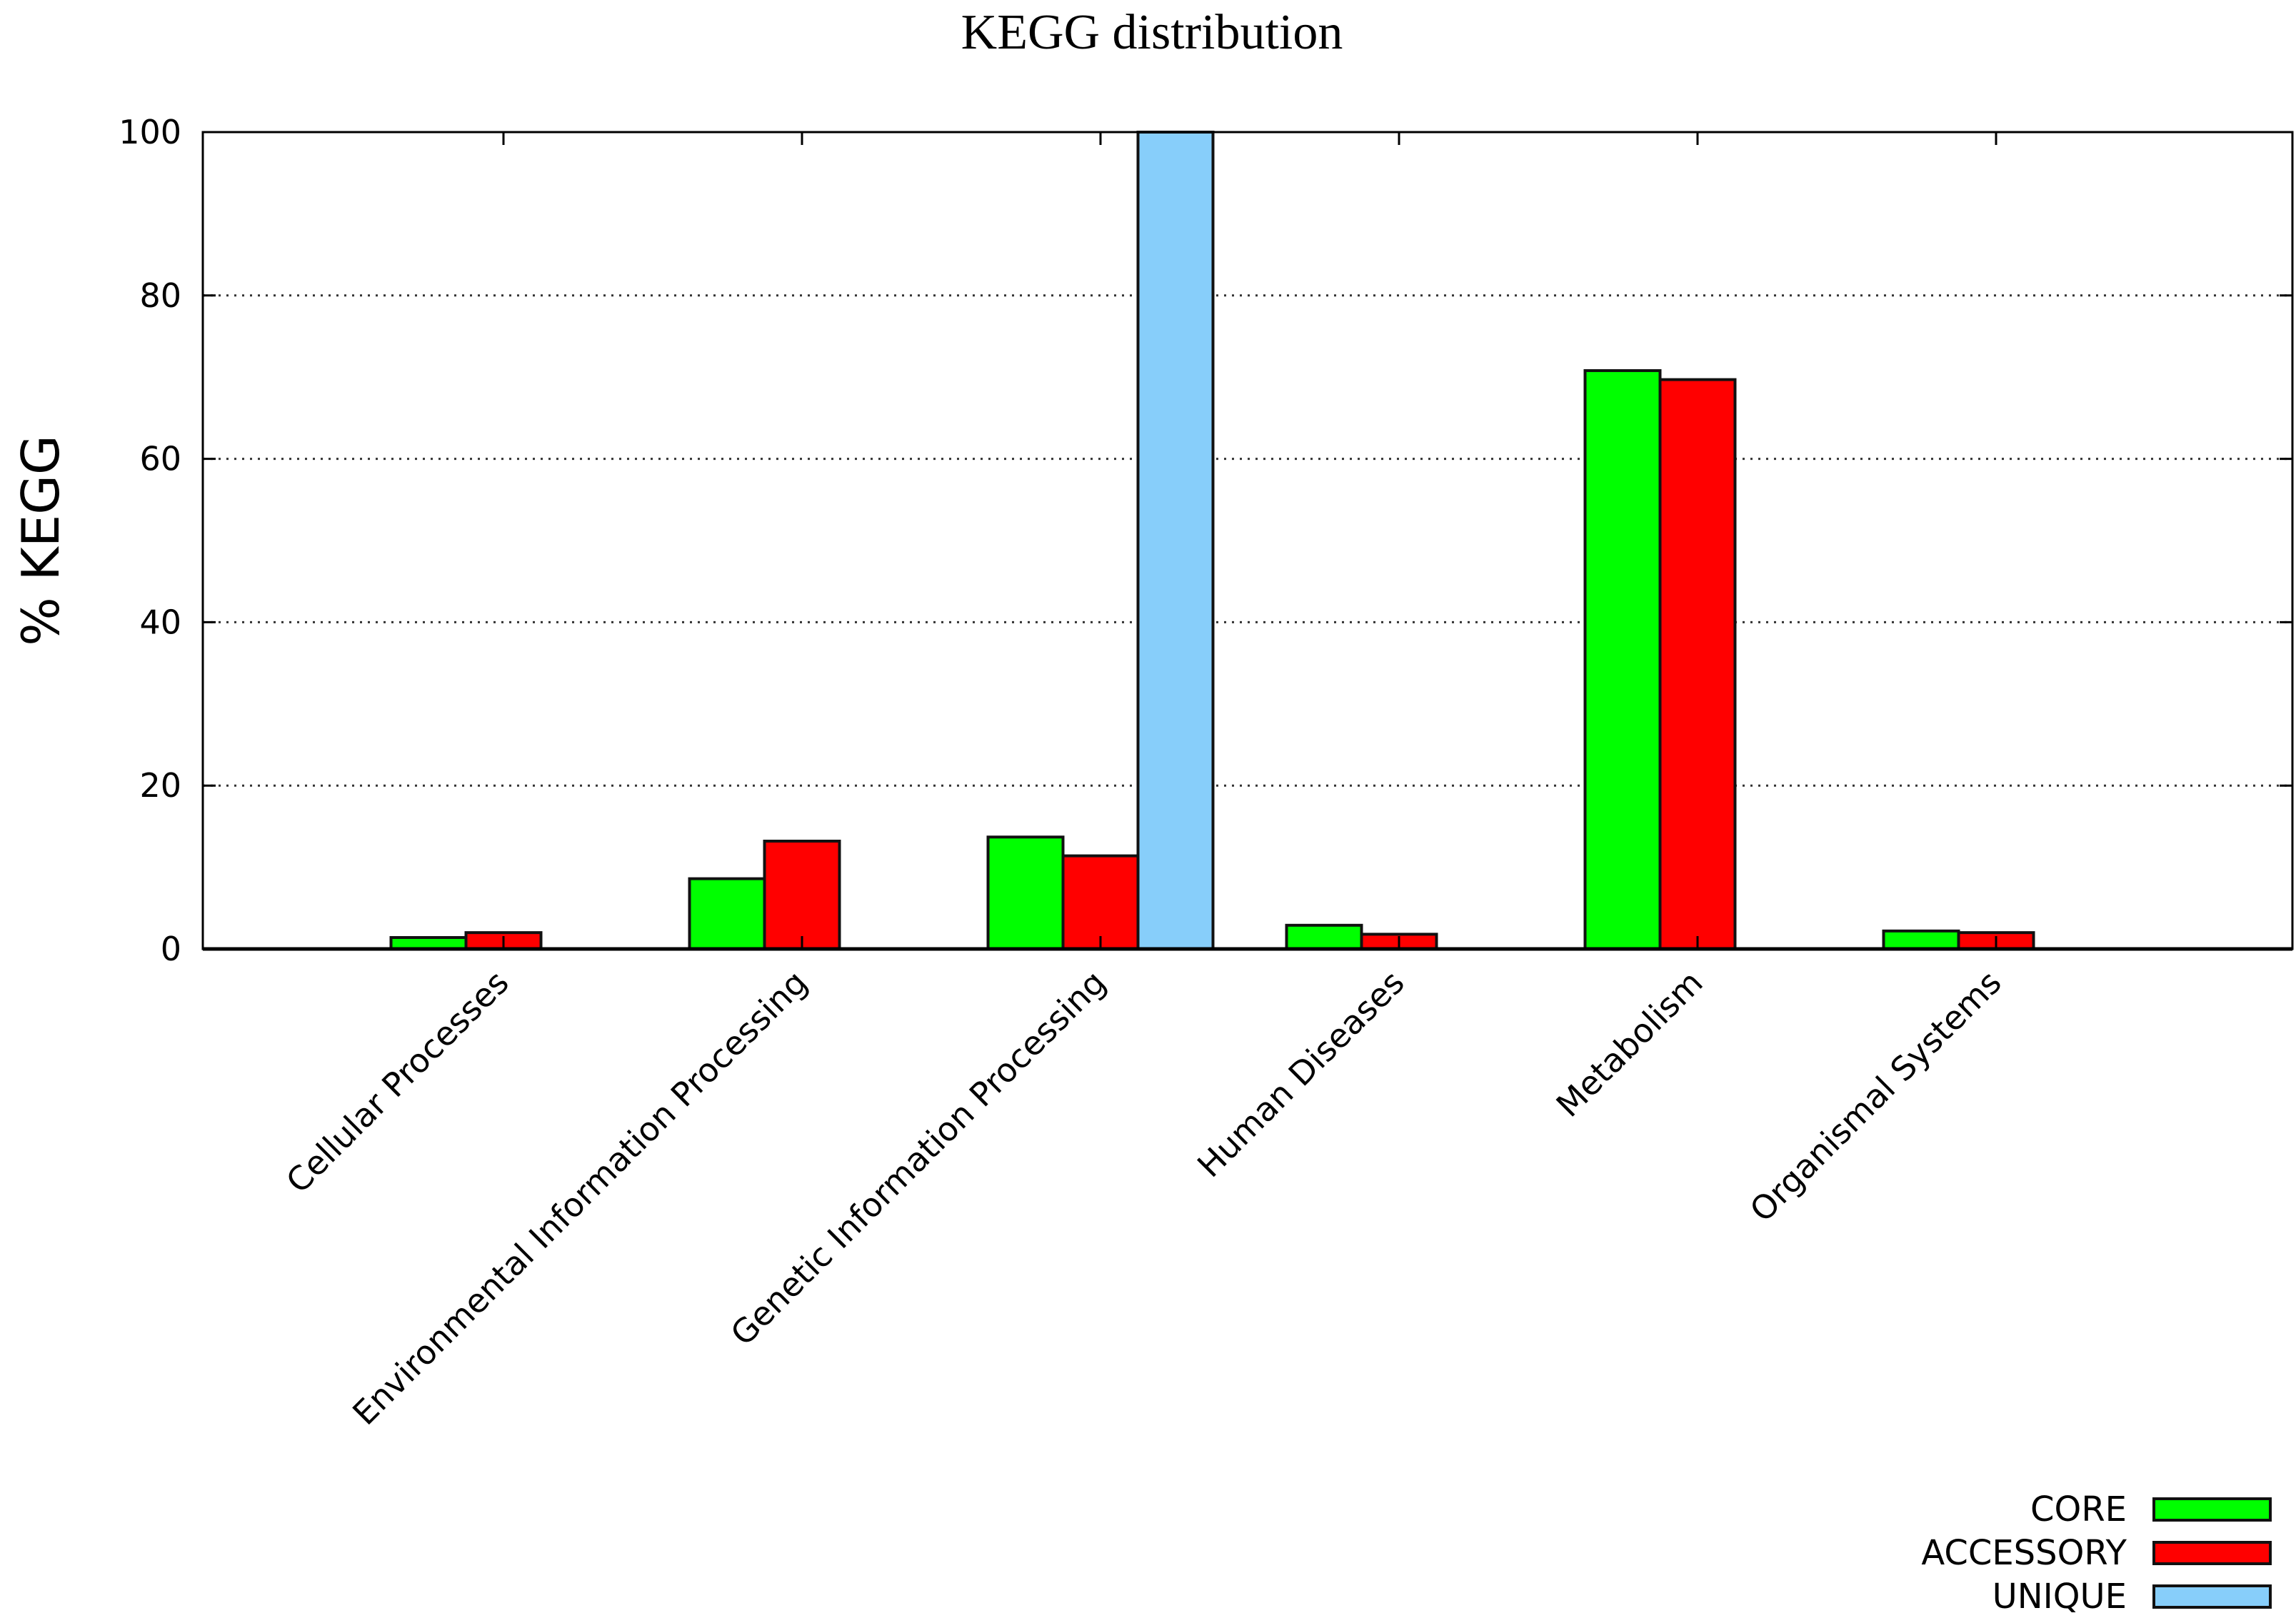  Describe the element at coordinates (41, 540) in the screenshot. I see `y-axis-label: % KEGG` at that location.